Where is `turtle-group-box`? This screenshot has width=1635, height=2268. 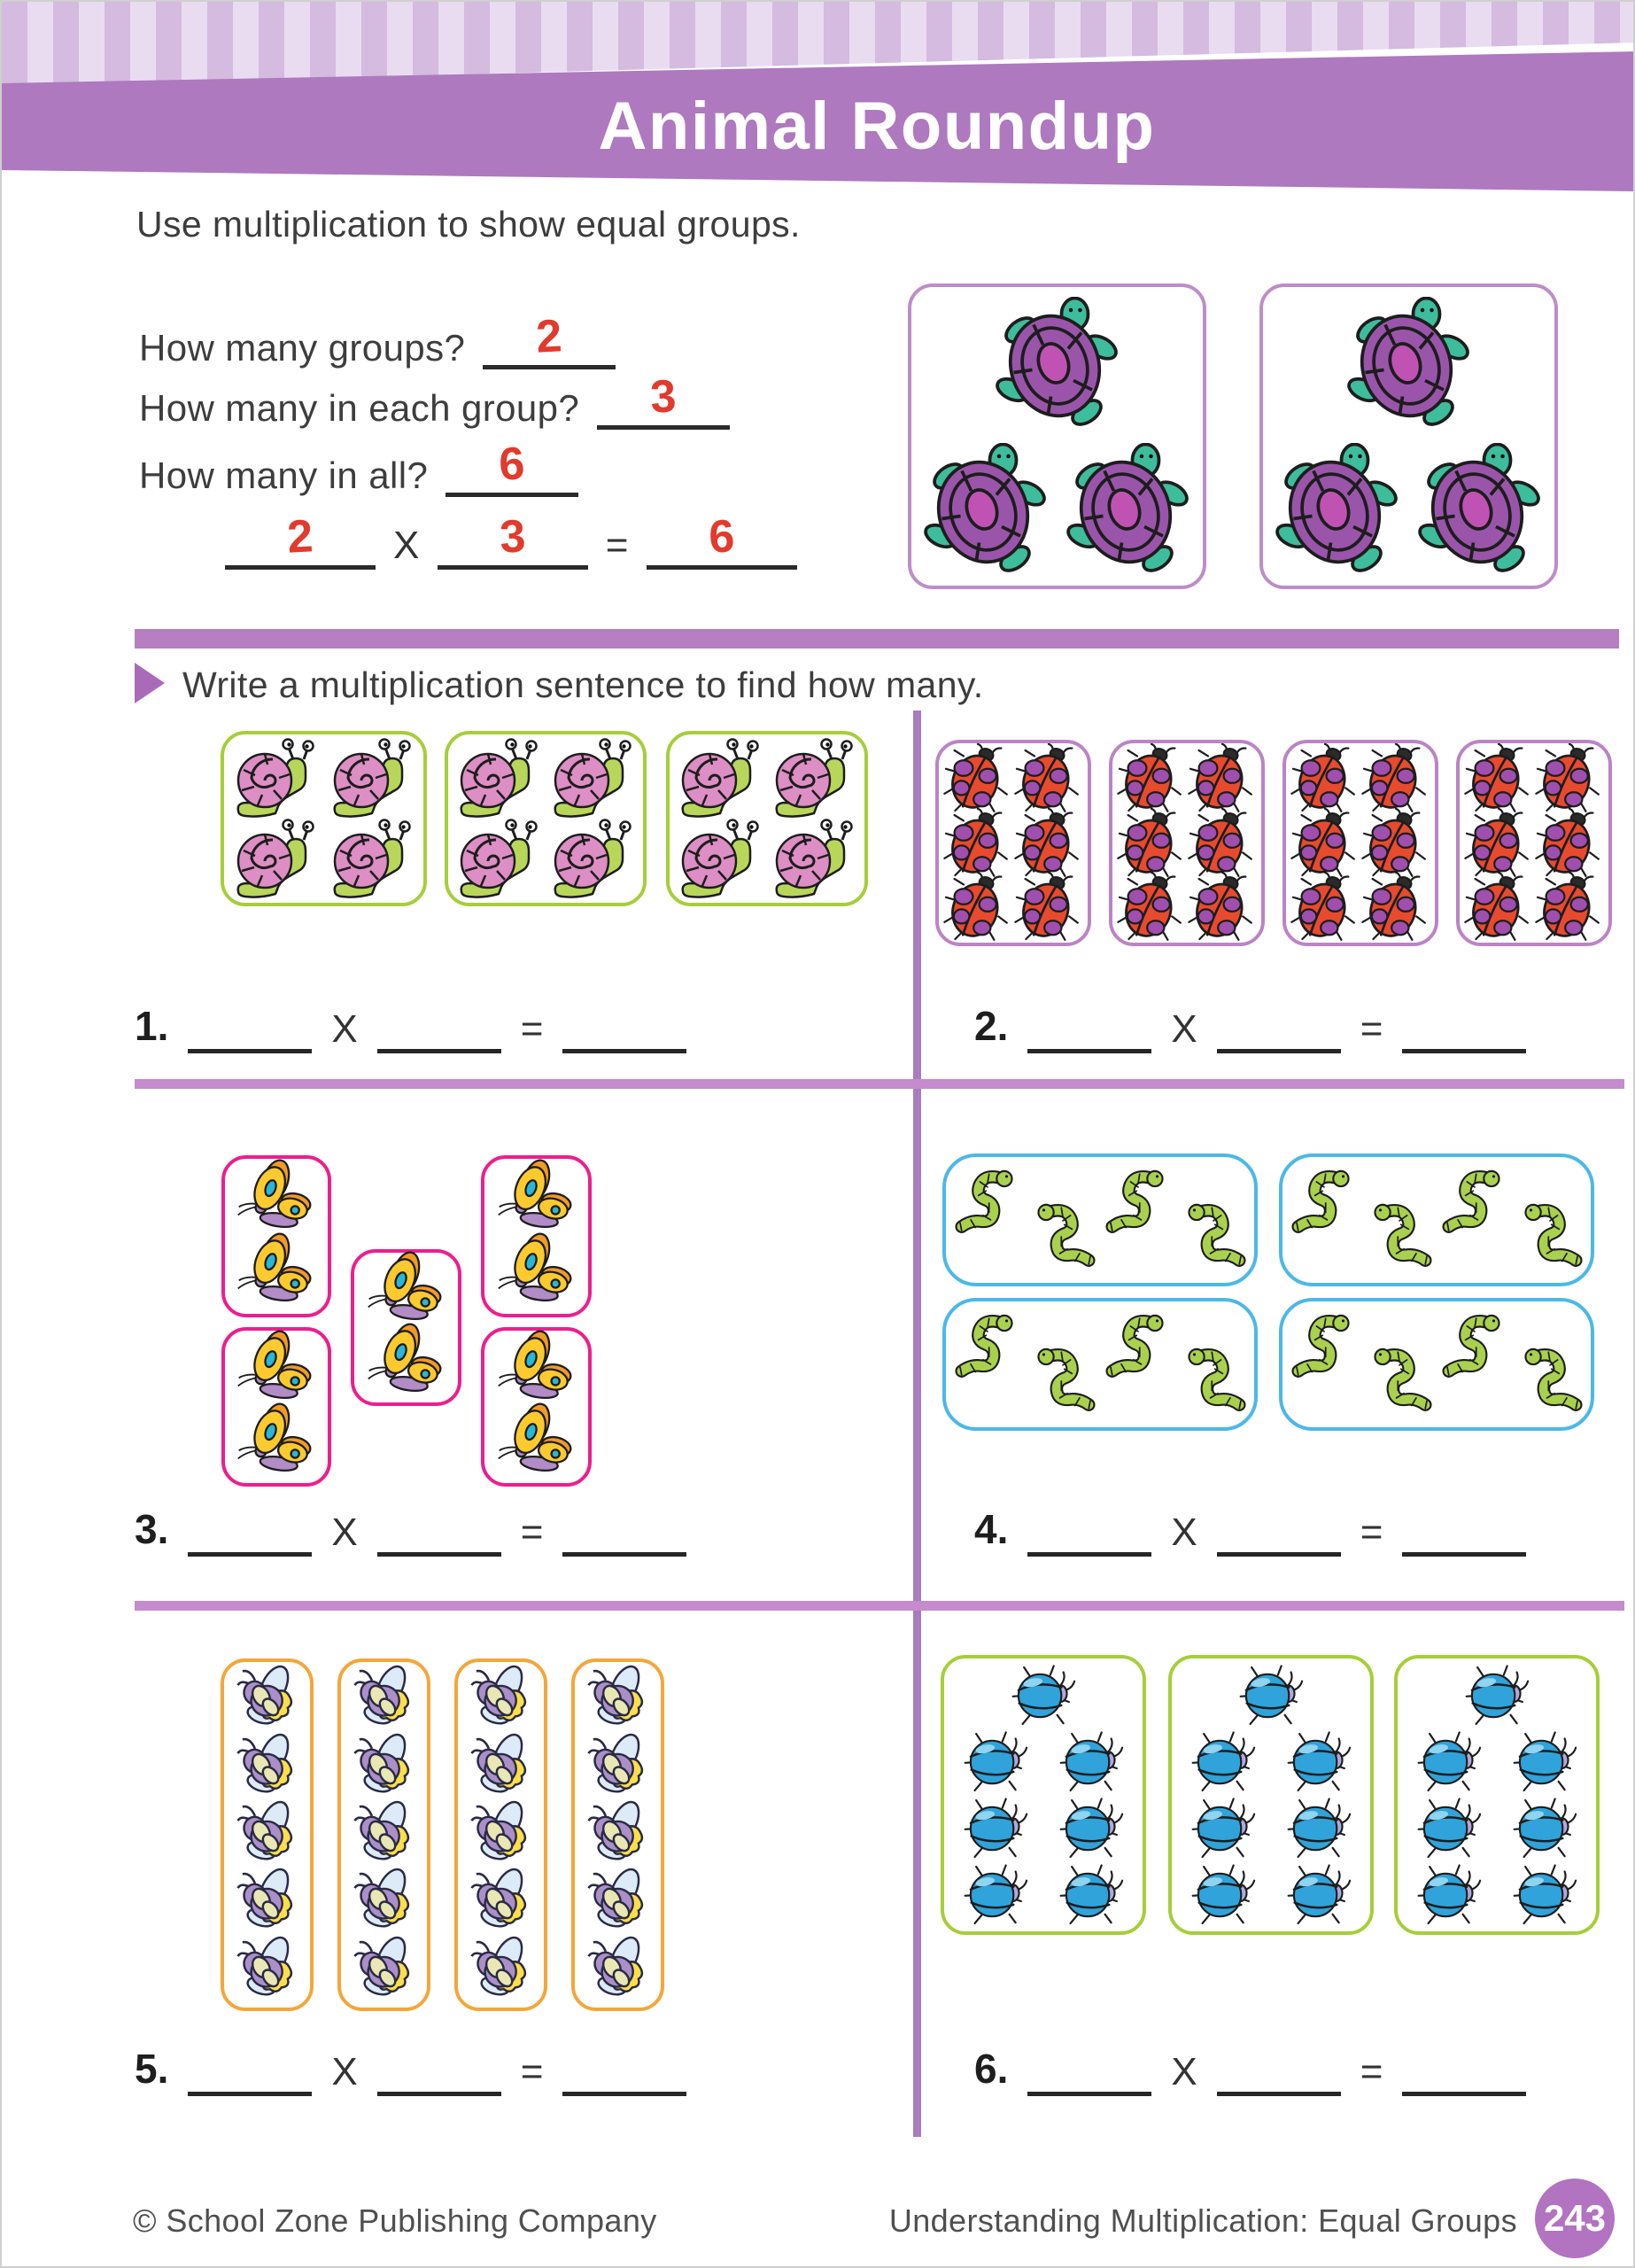 turtle-group-box is located at coordinates (1057, 436).